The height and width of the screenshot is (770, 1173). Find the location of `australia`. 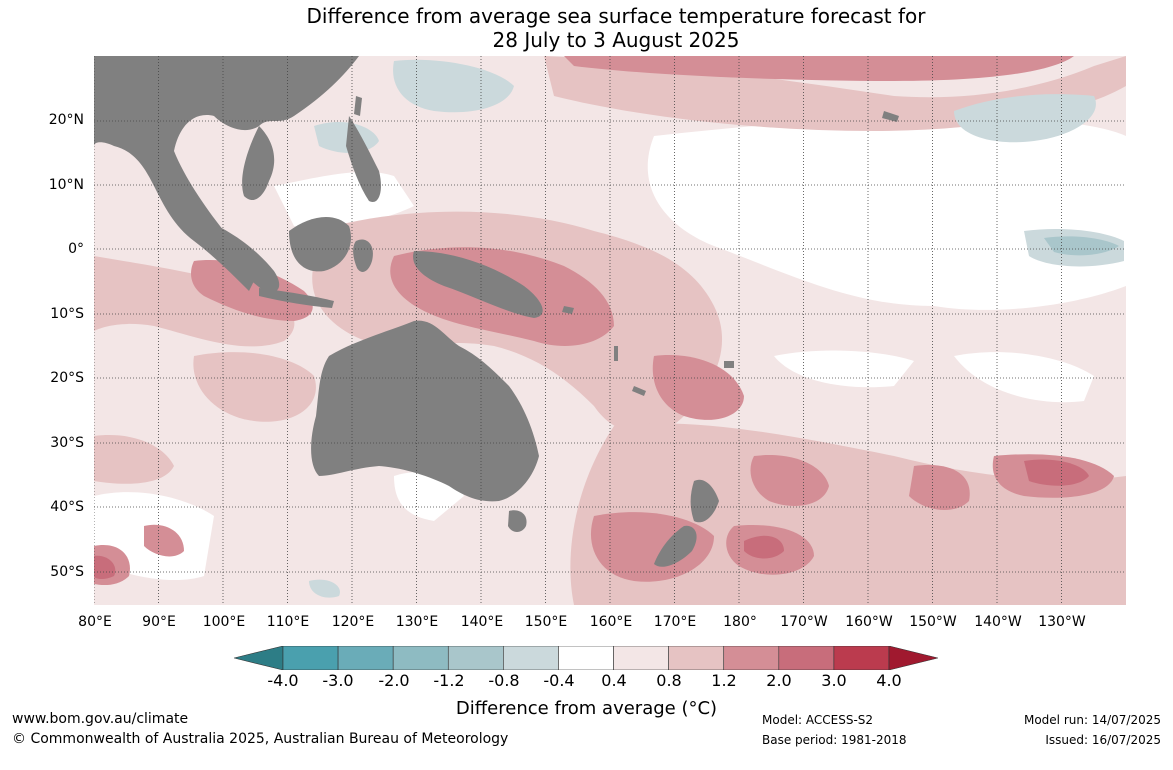

australia is located at coordinates (425, 411).